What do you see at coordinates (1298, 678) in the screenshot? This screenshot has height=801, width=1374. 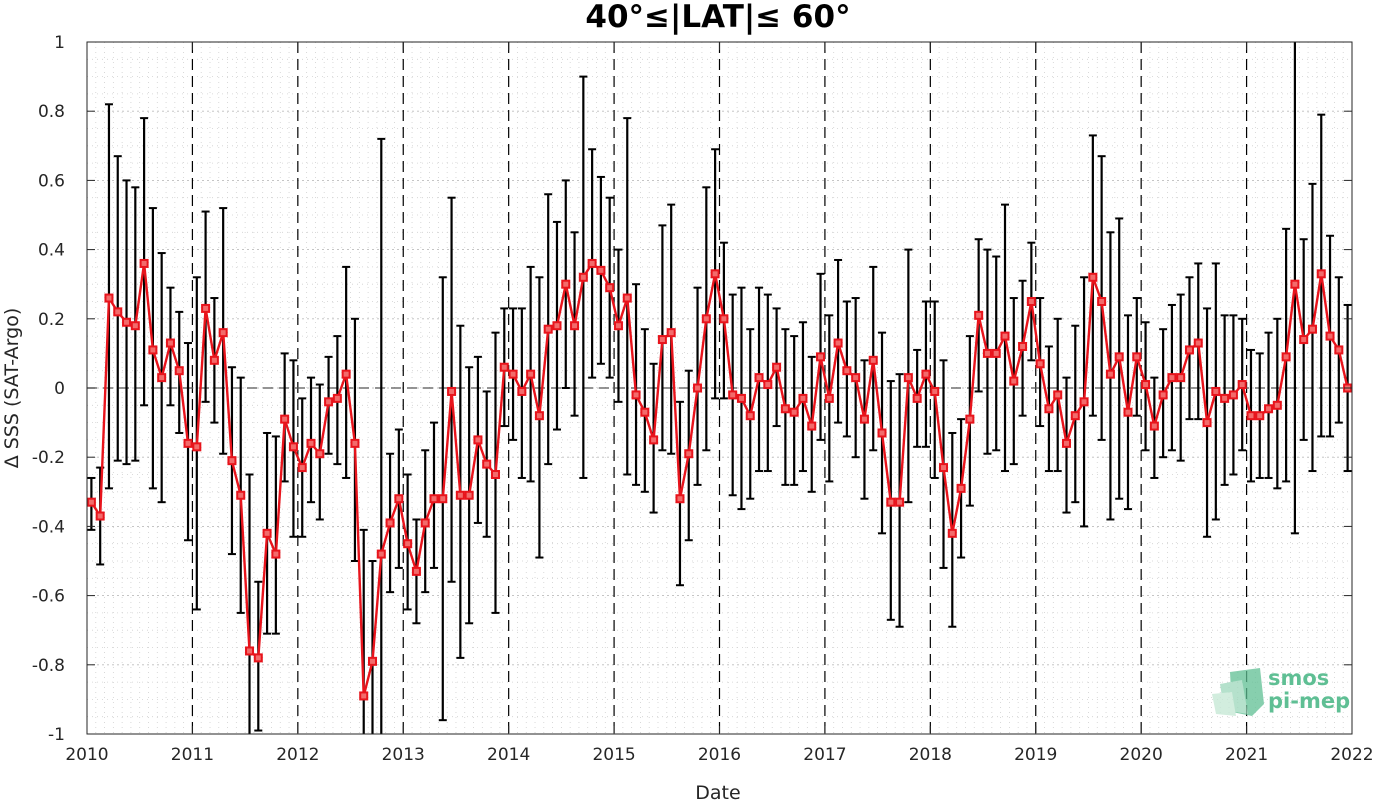 I see `logo-text-smos: smos` at bounding box center [1298, 678].